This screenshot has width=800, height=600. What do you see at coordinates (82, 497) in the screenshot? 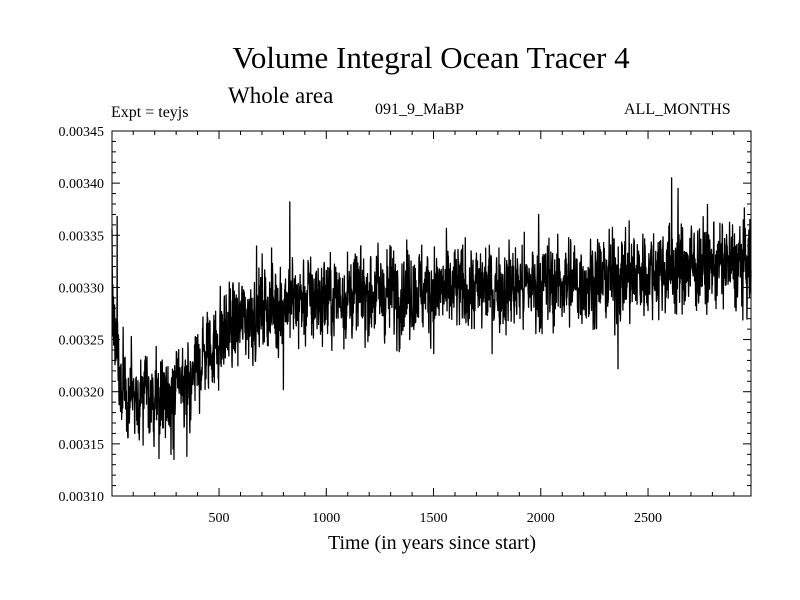
I see `y-tick-label: 0.00310` at bounding box center [82, 497].